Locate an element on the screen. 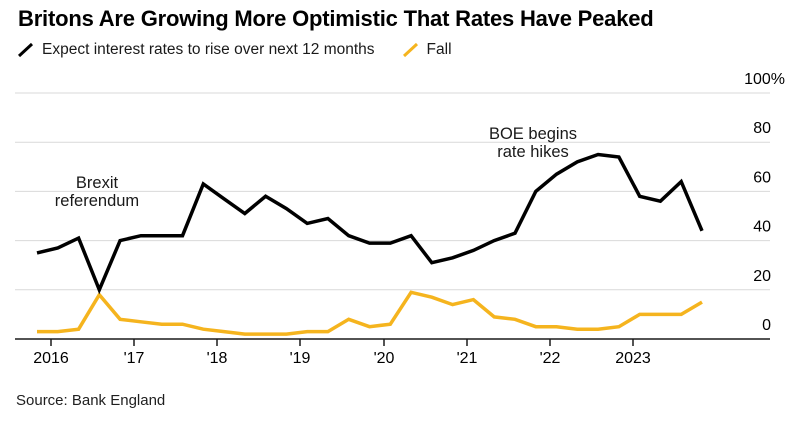 This screenshot has width=803, height=422. x-axis-tick-label: '20 is located at coordinates (384, 358).